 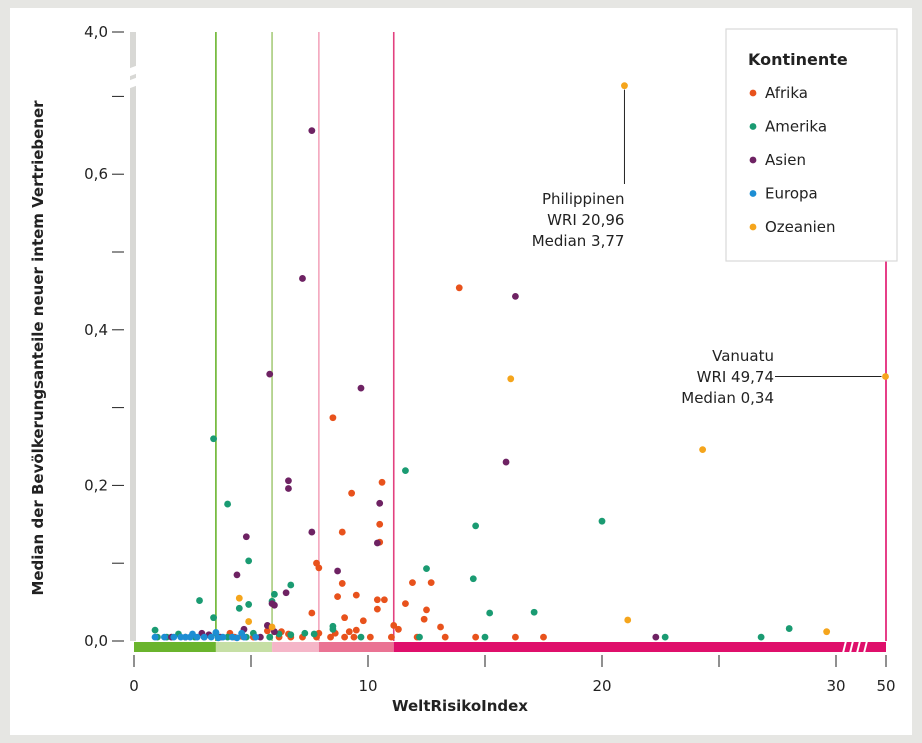 I want to click on vanuatu-annotation: Median 0,34, so click(x=727, y=398).